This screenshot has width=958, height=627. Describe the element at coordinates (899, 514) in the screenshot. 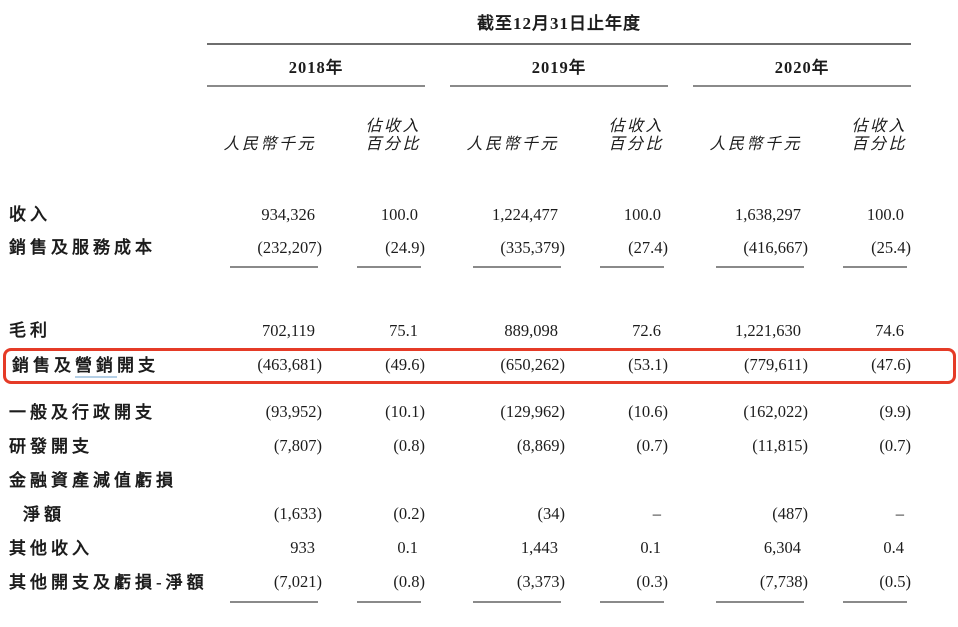

I see `cell: –` at that location.